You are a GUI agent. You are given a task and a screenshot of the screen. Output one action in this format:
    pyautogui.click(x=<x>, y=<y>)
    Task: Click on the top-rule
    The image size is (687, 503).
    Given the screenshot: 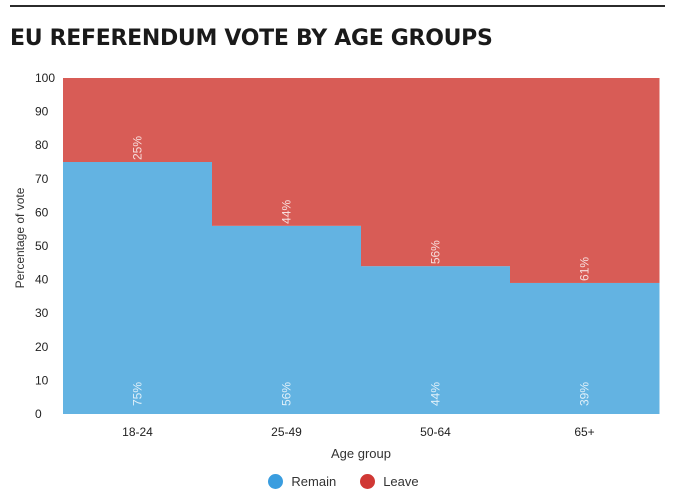 What is the action you would take?
    pyautogui.click(x=337, y=6)
    